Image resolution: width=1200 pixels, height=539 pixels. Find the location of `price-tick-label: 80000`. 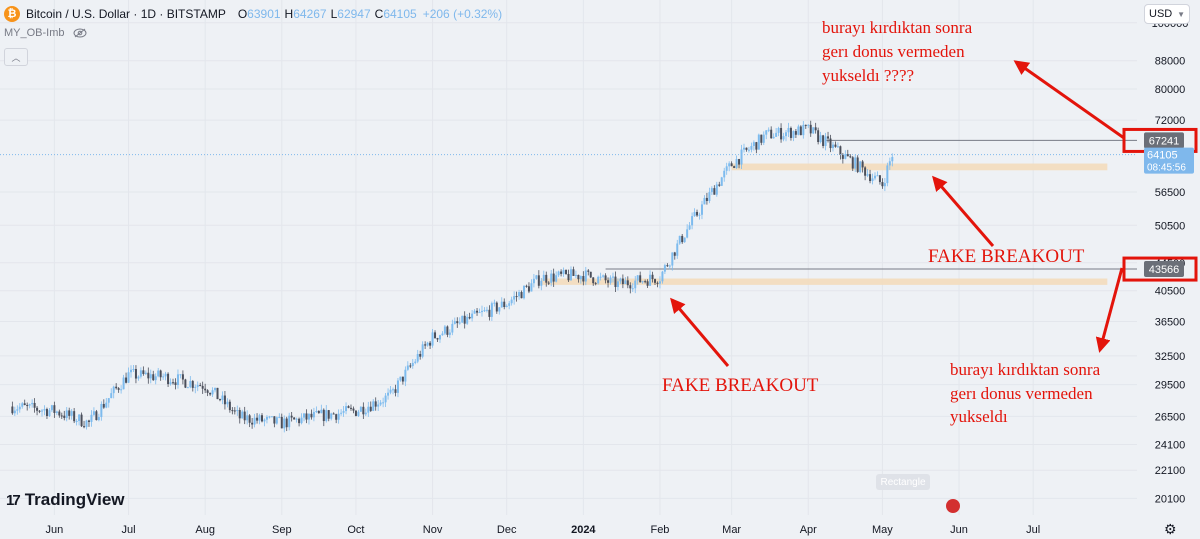

price-tick-label: 80000 is located at coordinates (1170, 90).